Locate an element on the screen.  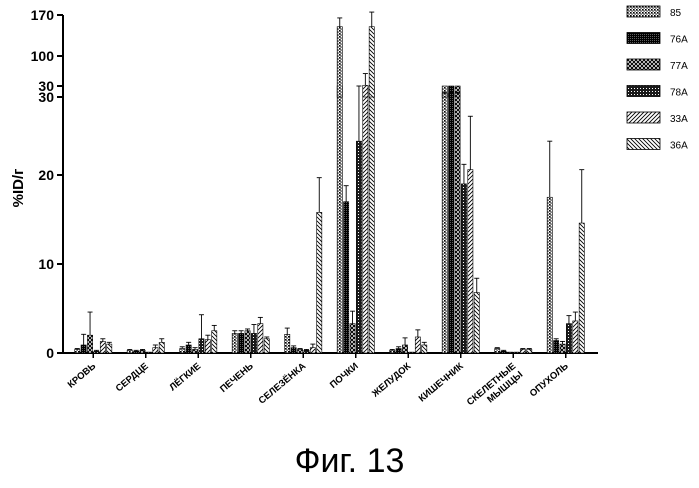
legend-label-33A: 33A is located at coordinates (679, 119).